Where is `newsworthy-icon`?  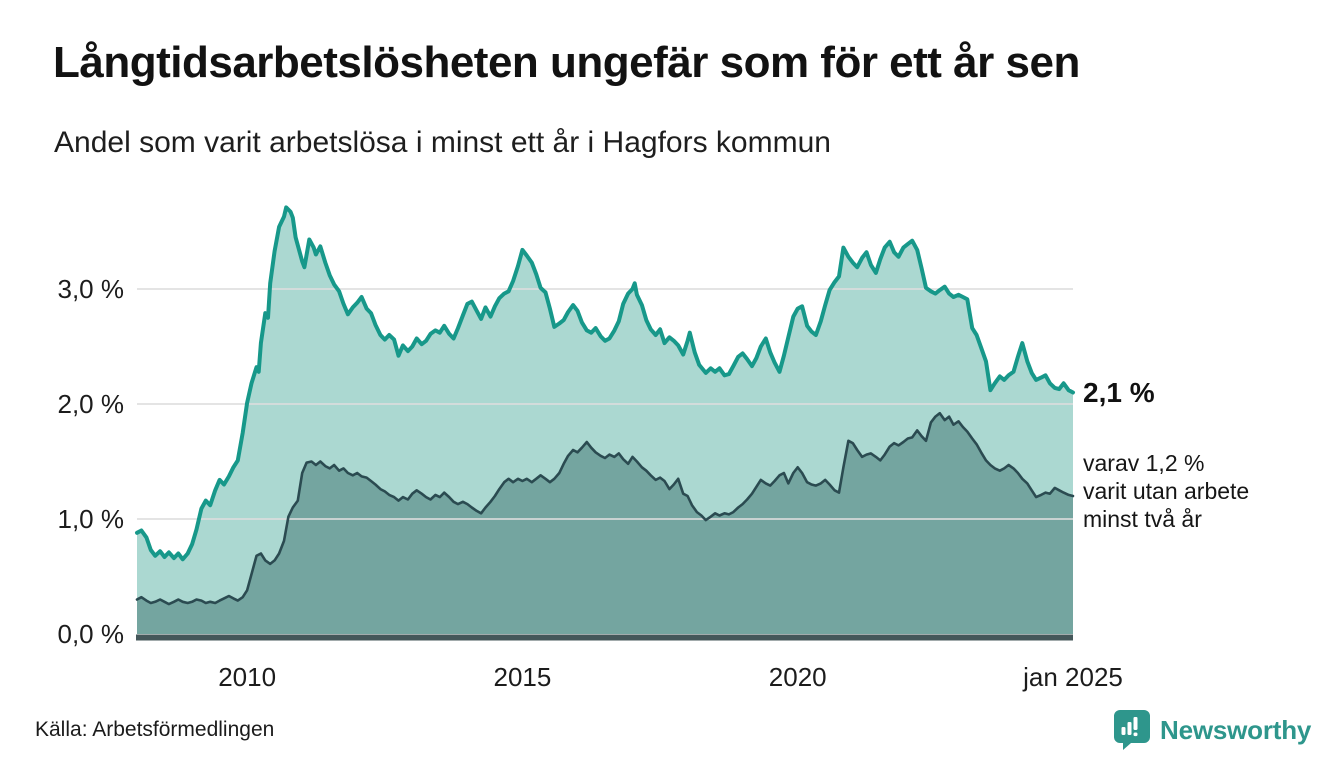 newsworthy-icon is located at coordinates (1132, 730).